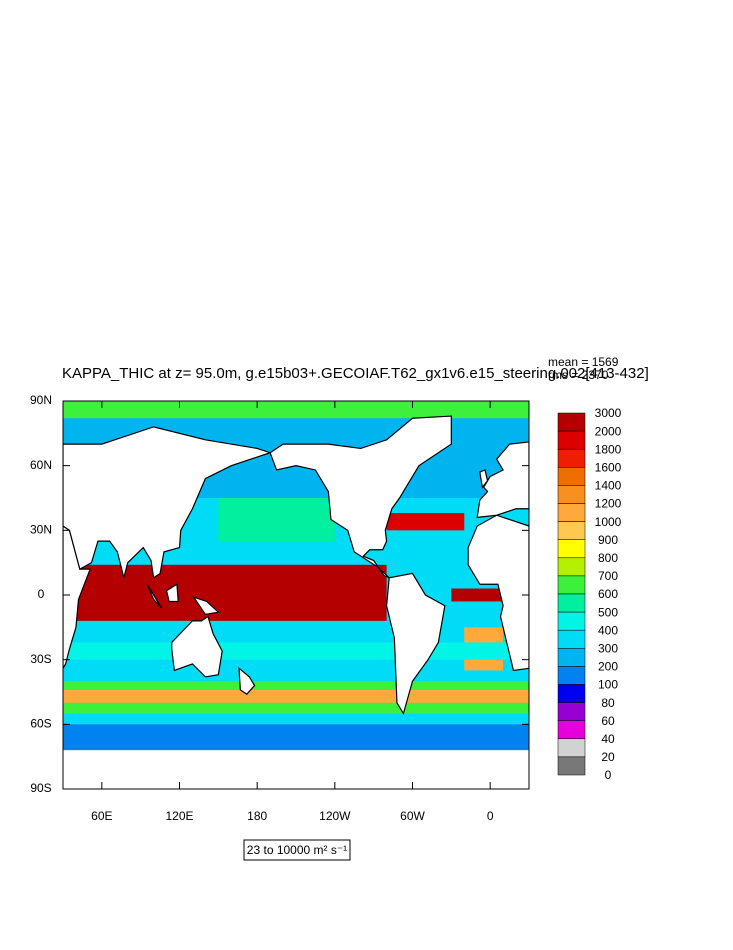 This screenshot has width=733, height=950. I want to click on y-tick-label: 90N, so click(41, 400).